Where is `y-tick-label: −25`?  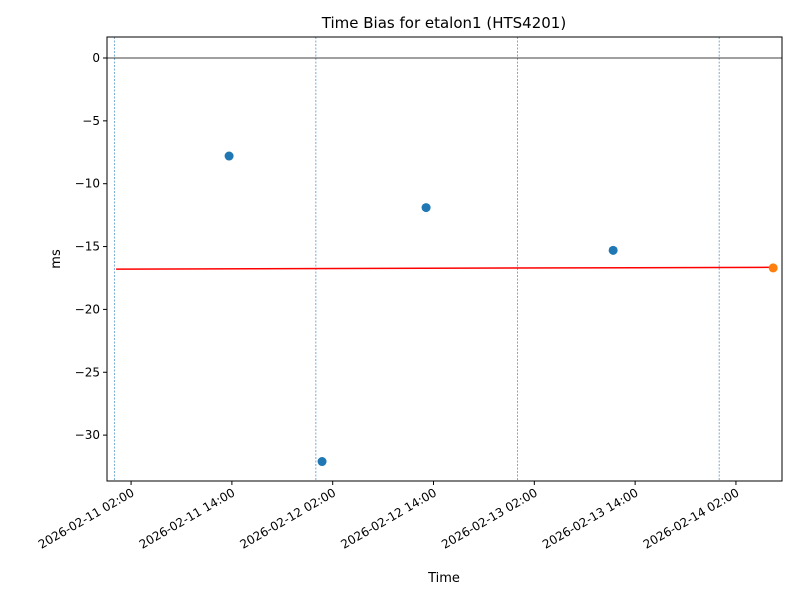 y-tick-label: −25 is located at coordinates (87, 372).